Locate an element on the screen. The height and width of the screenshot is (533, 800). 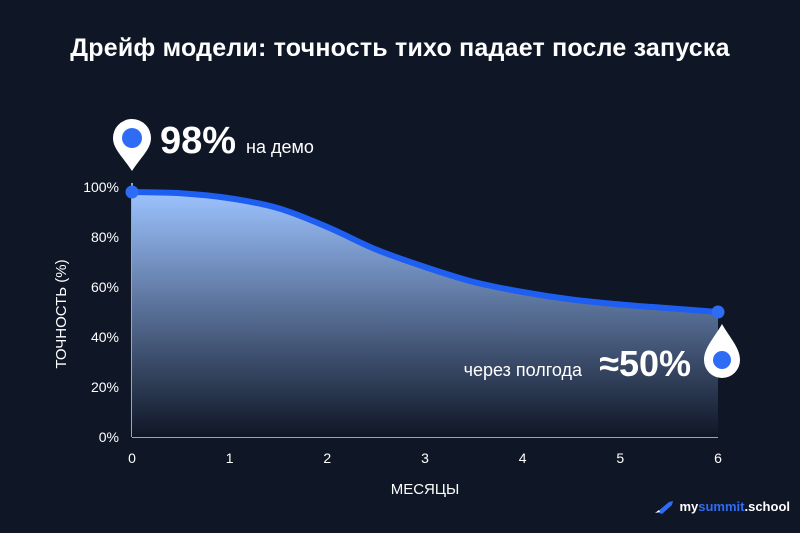
x-tick-label: 1 is located at coordinates (230, 458).